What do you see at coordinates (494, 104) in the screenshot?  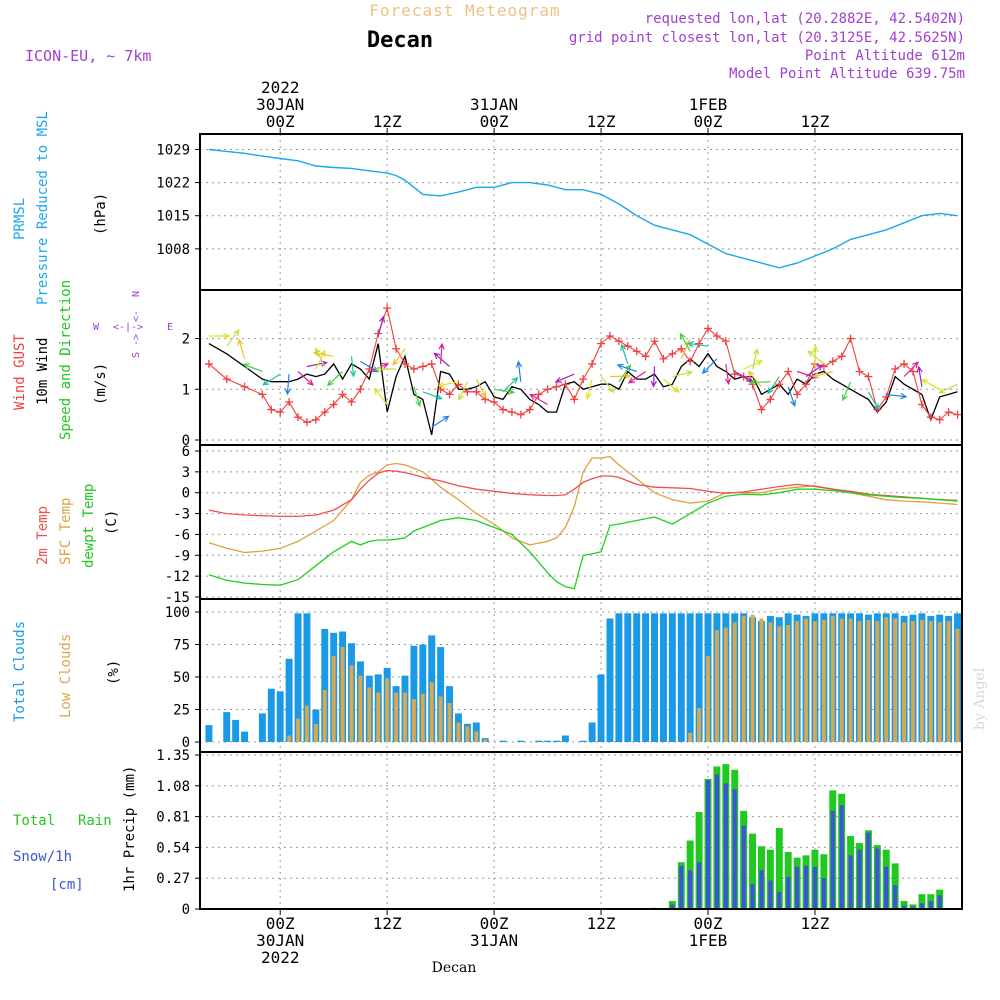 I see `time-label-top: 31JAN` at bounding box center [494, 104].